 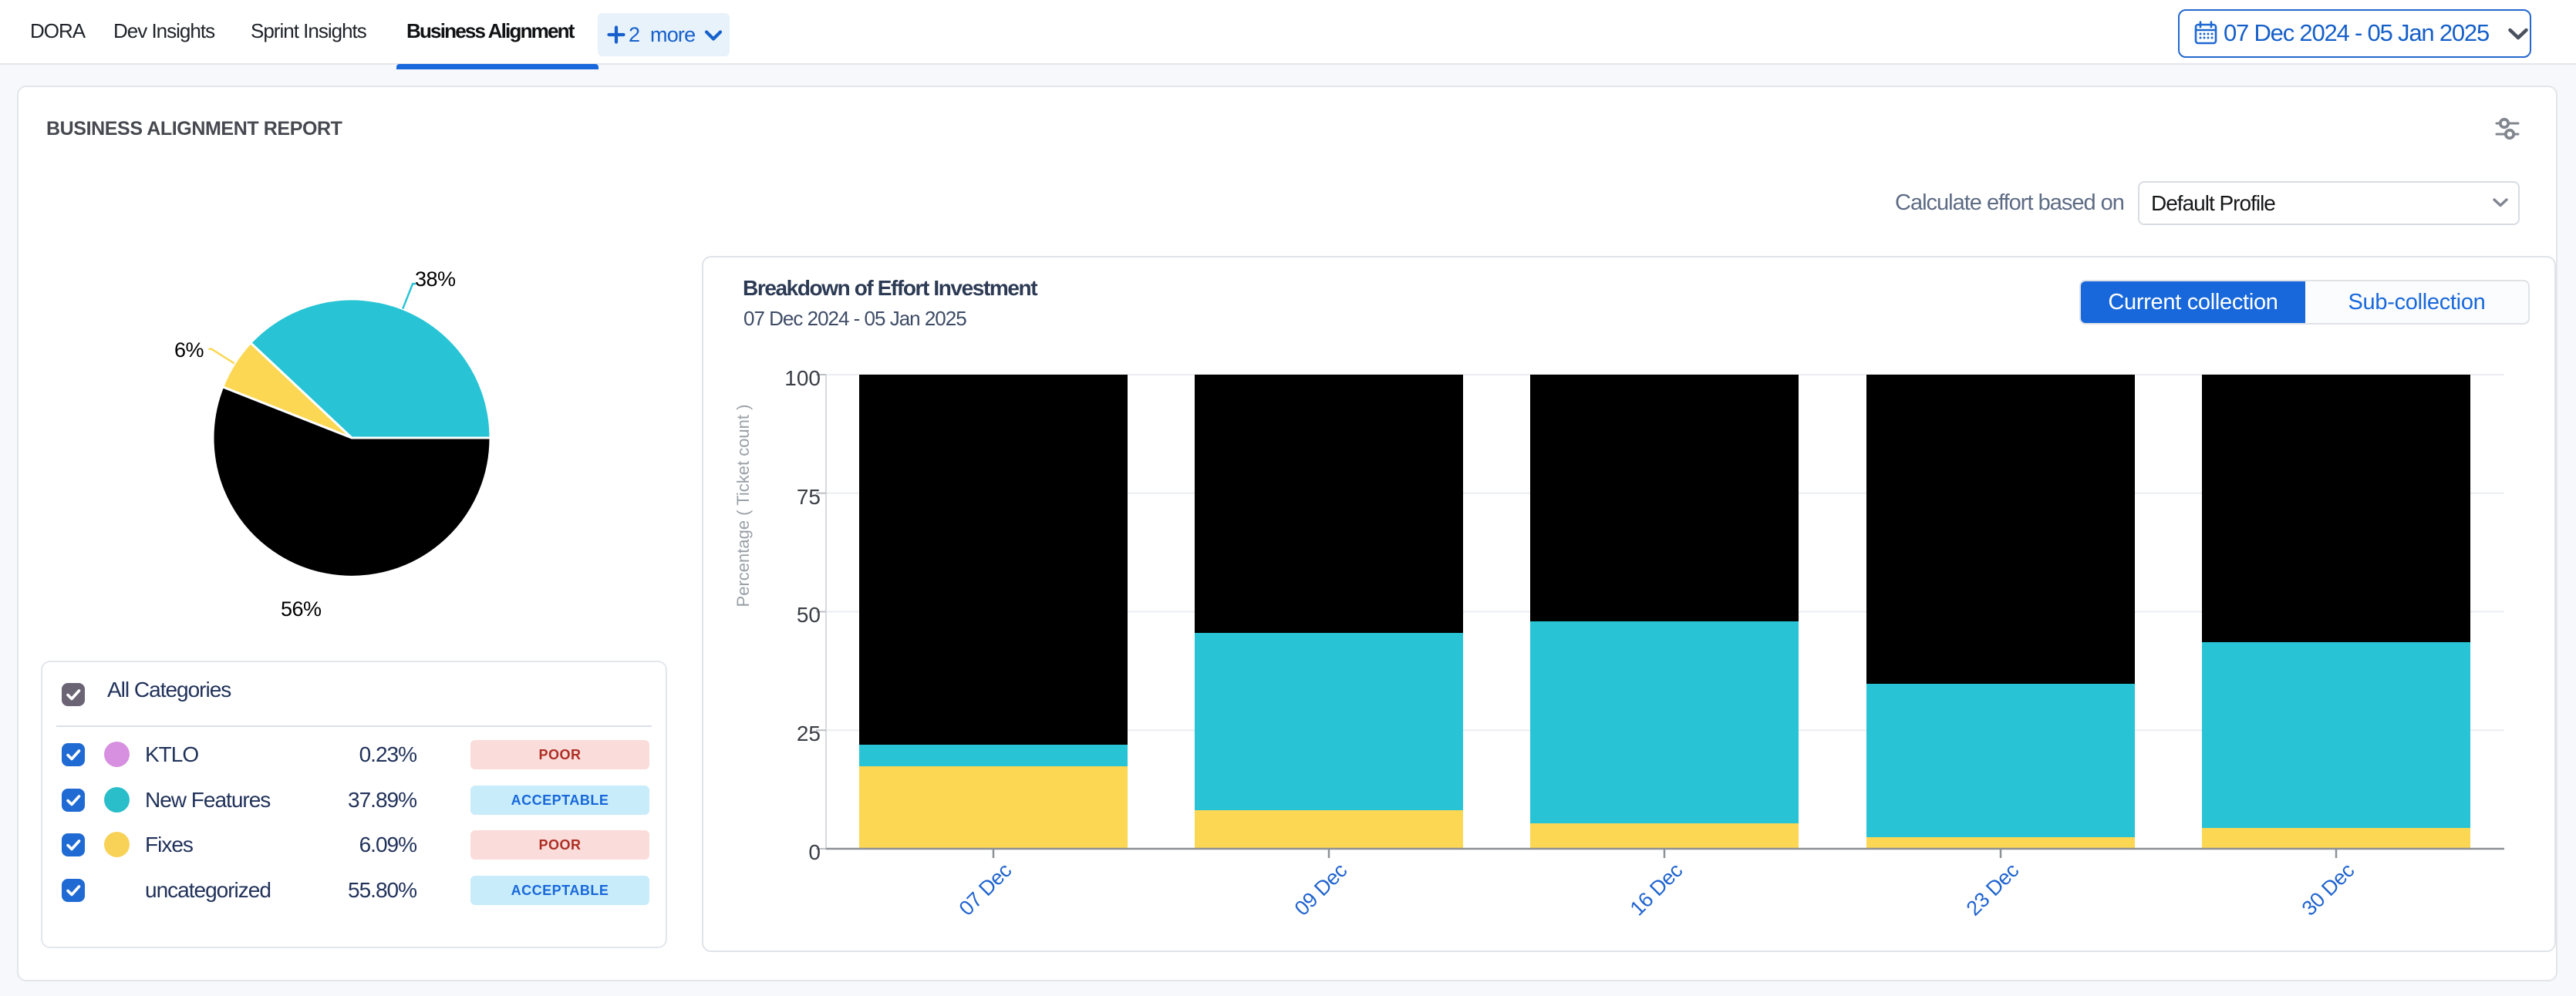 I want to click on svg-text: 56%, so click(x=301, y=609).